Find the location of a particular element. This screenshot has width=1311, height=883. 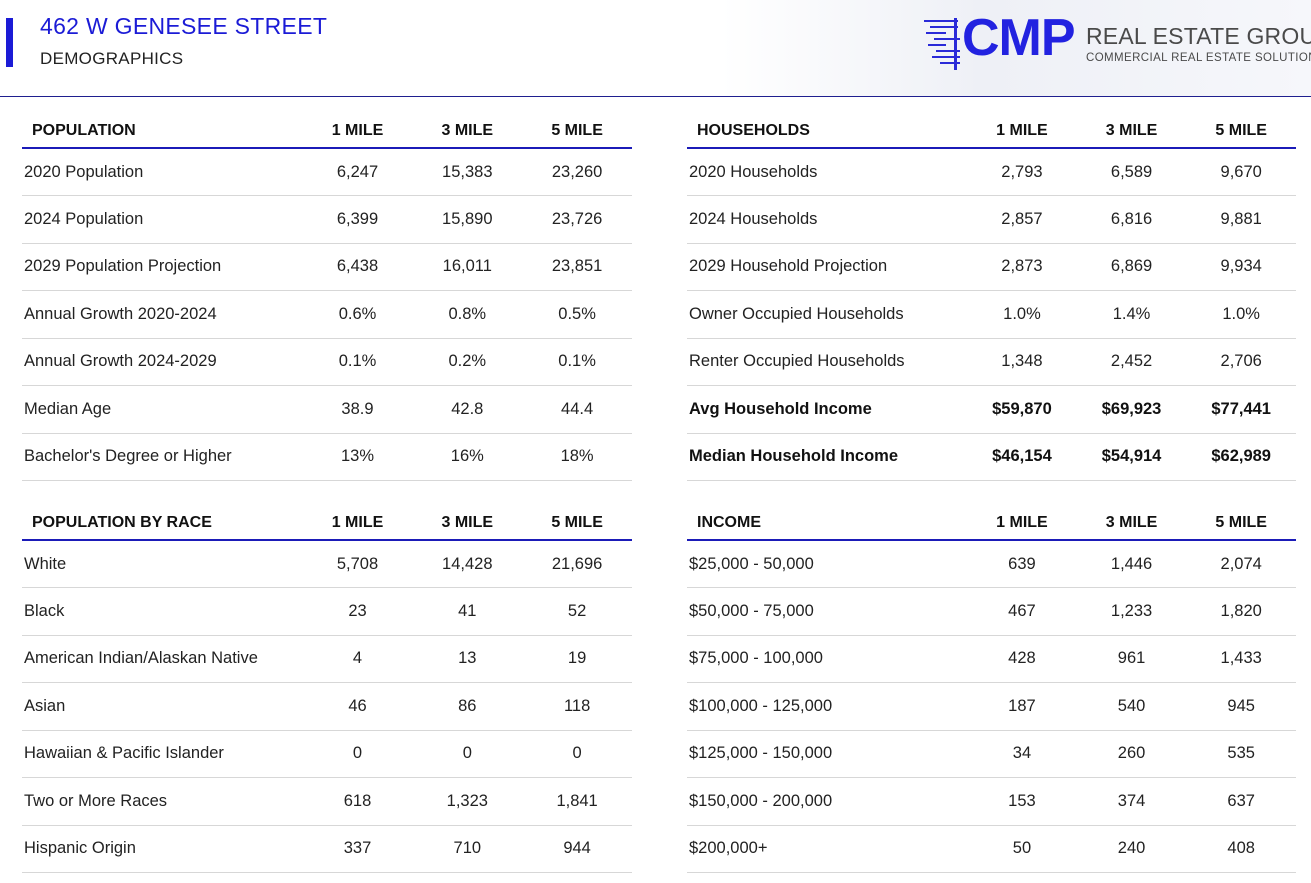

table-row: 2024 Population 6,399 15,890 23,726 is located at coordinates (327, 219).